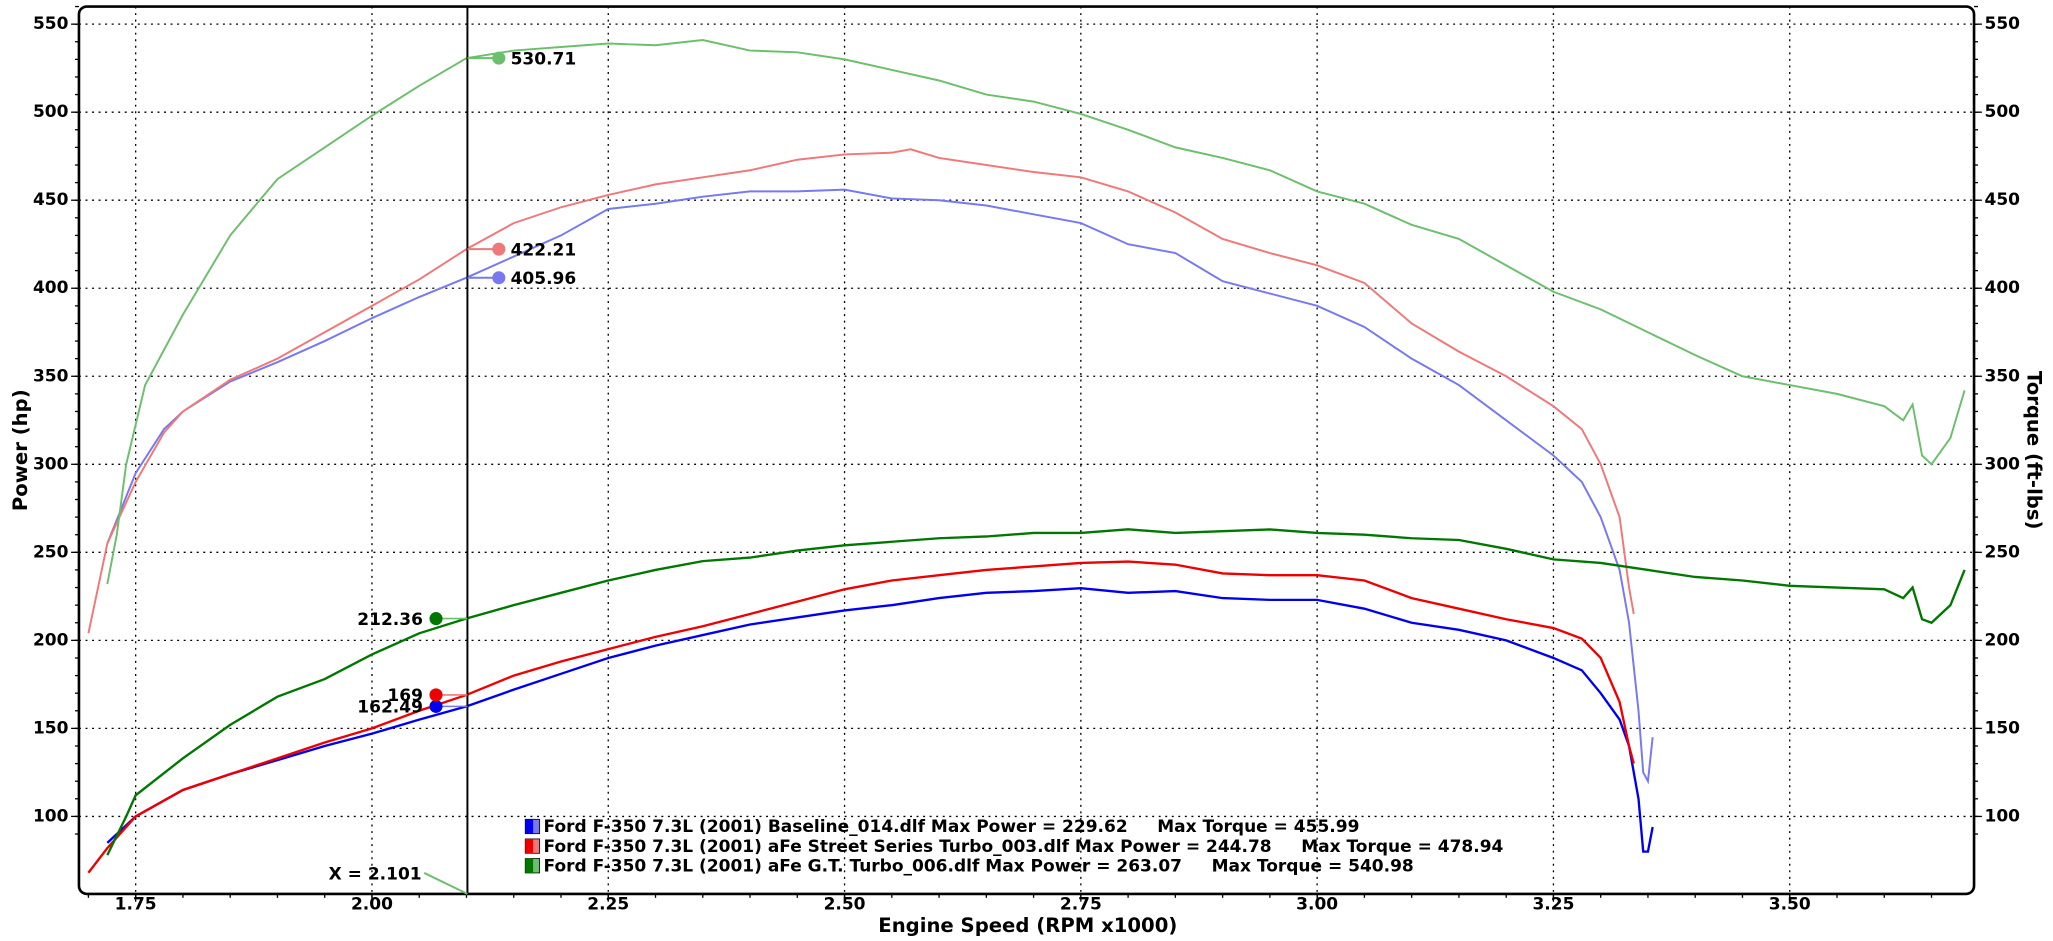 This screenshot has height=941, width=2053. What do you see at coordinates (845, 904) in the screenshot?
I see `x-tick-label: 2.50` at bounding box center [845, 904].